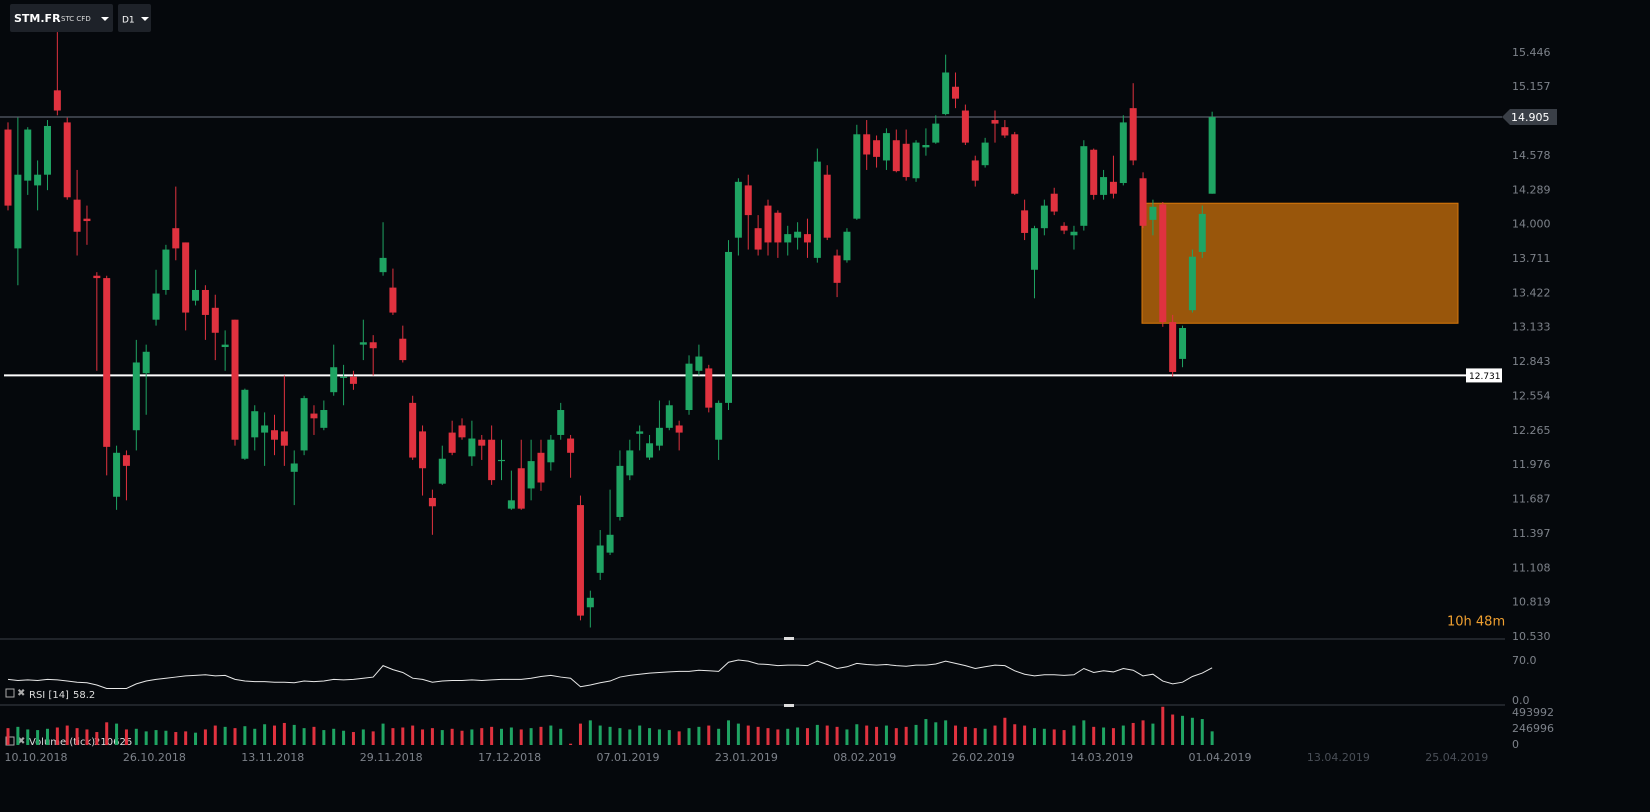 The width and height of the screenshot is (1650, 812). Describe the element at coordinates (1531, 361) in the screenshot. I see `y-tick-label: 12.843` at that location.